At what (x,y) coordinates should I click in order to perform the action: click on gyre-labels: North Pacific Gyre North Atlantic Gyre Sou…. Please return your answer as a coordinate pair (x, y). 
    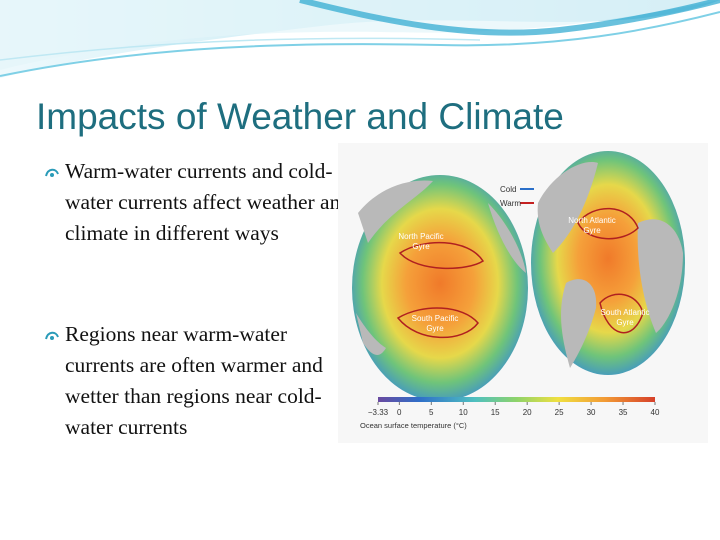
    Looking at the image, I should click on (523, 274).